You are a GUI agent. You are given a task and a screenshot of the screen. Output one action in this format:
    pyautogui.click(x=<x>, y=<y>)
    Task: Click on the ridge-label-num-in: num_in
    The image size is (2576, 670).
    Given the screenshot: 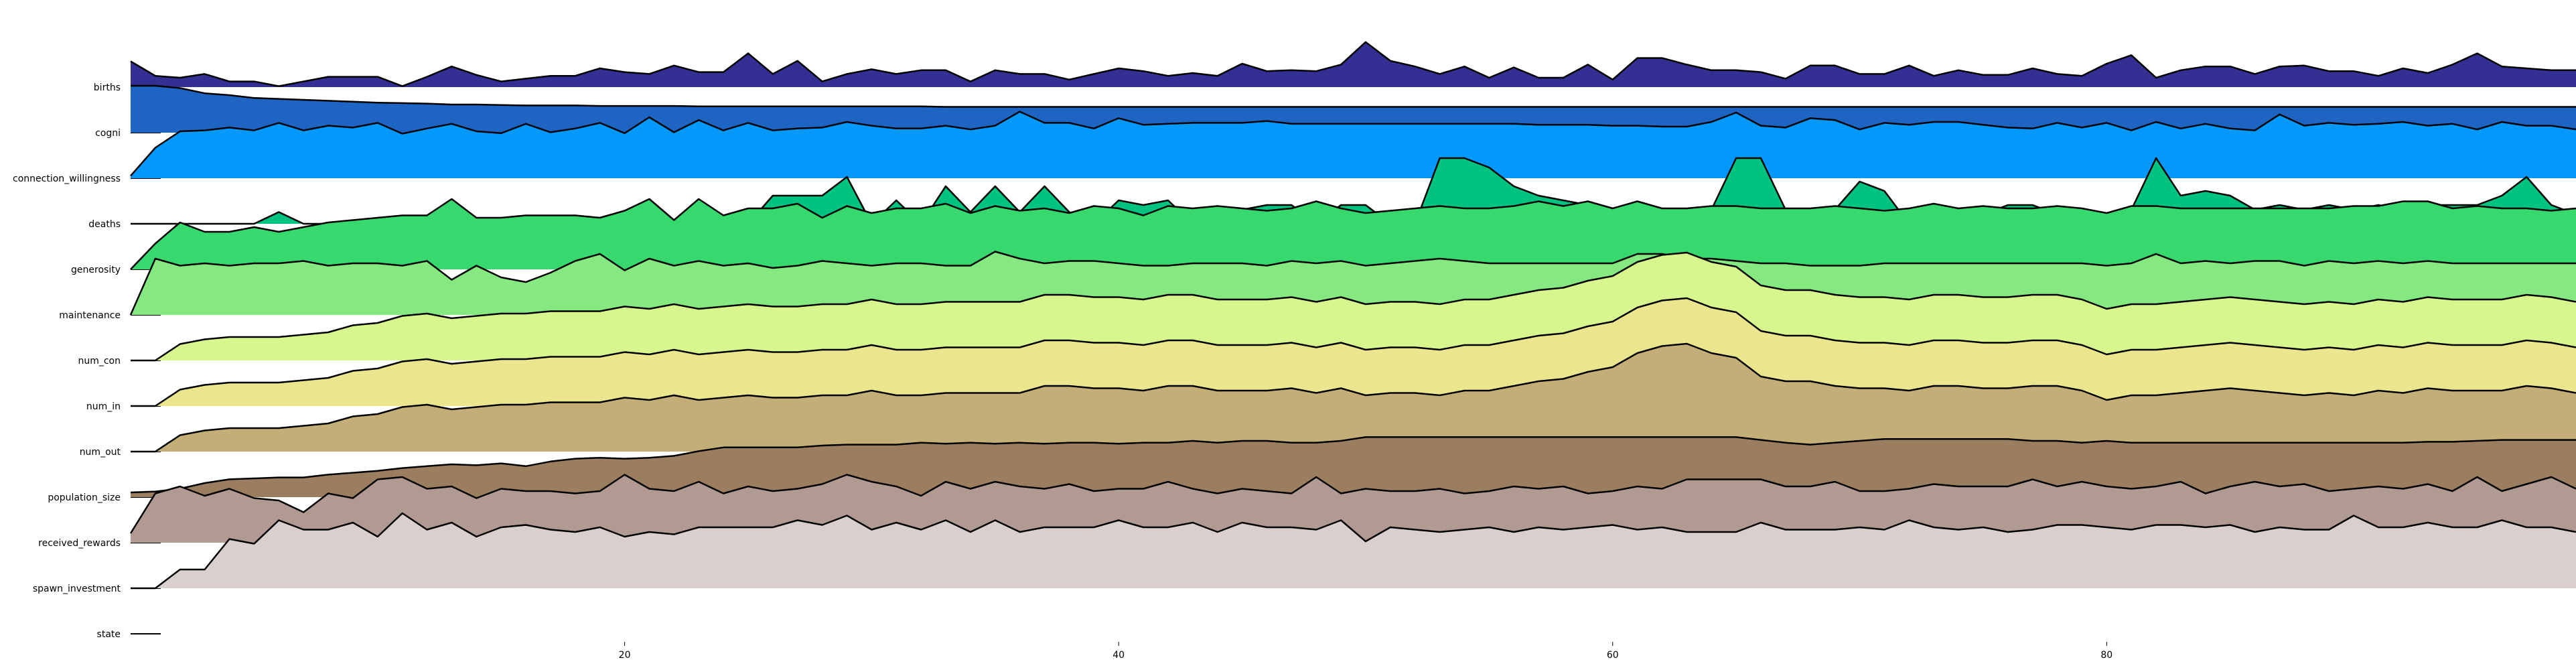 What is the action you would take?
    pyautogui.click(x=103, y=407)
    